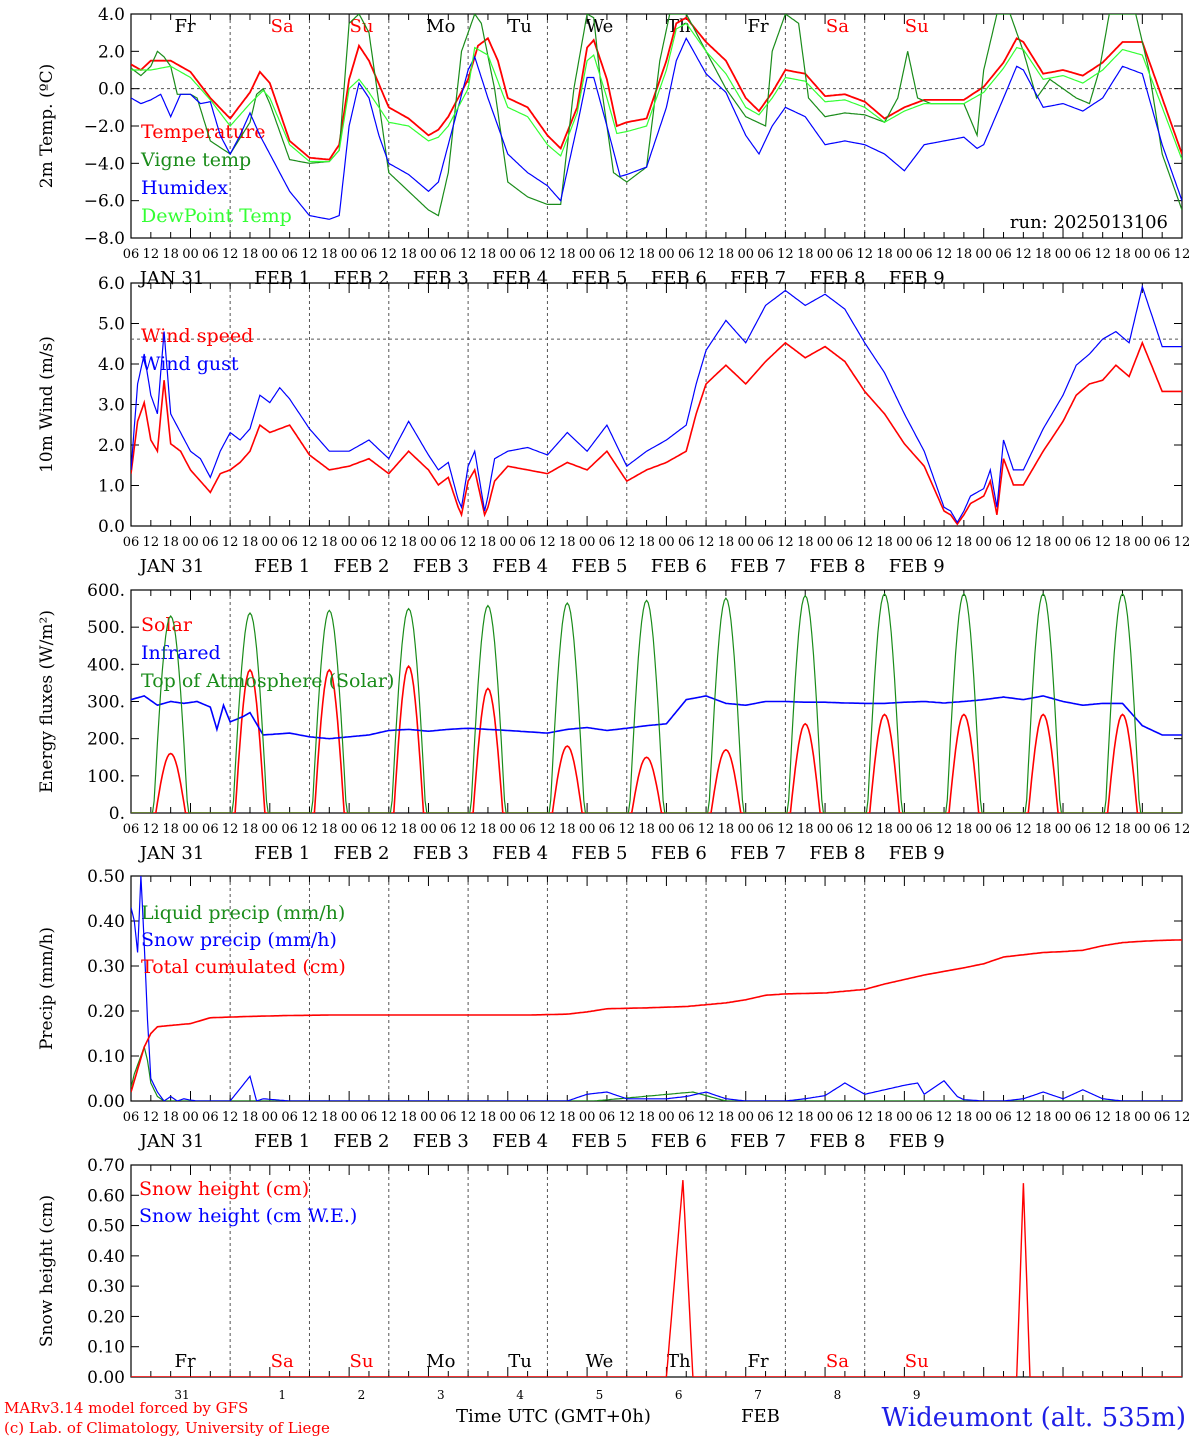  I want to click on y-tick-label: 0.50, so click(106, 1227).